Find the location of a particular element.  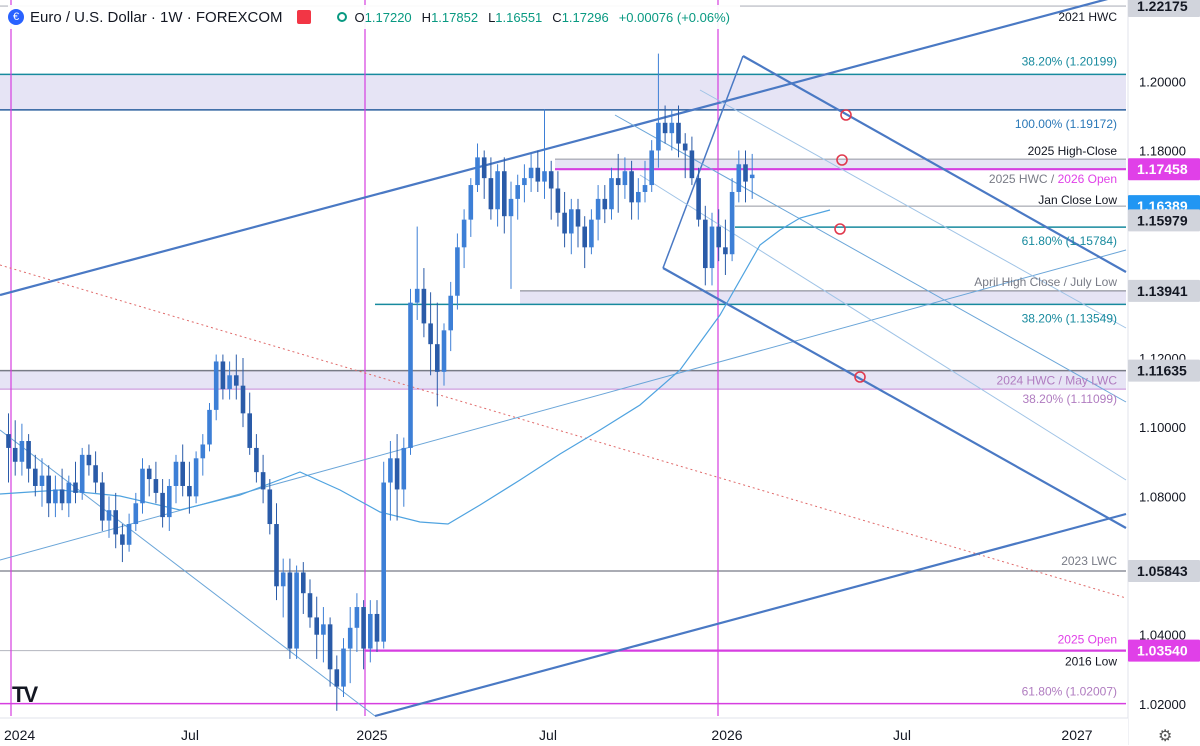

y-tick-label: 1.04000 is located at coordinates (1162, 635).